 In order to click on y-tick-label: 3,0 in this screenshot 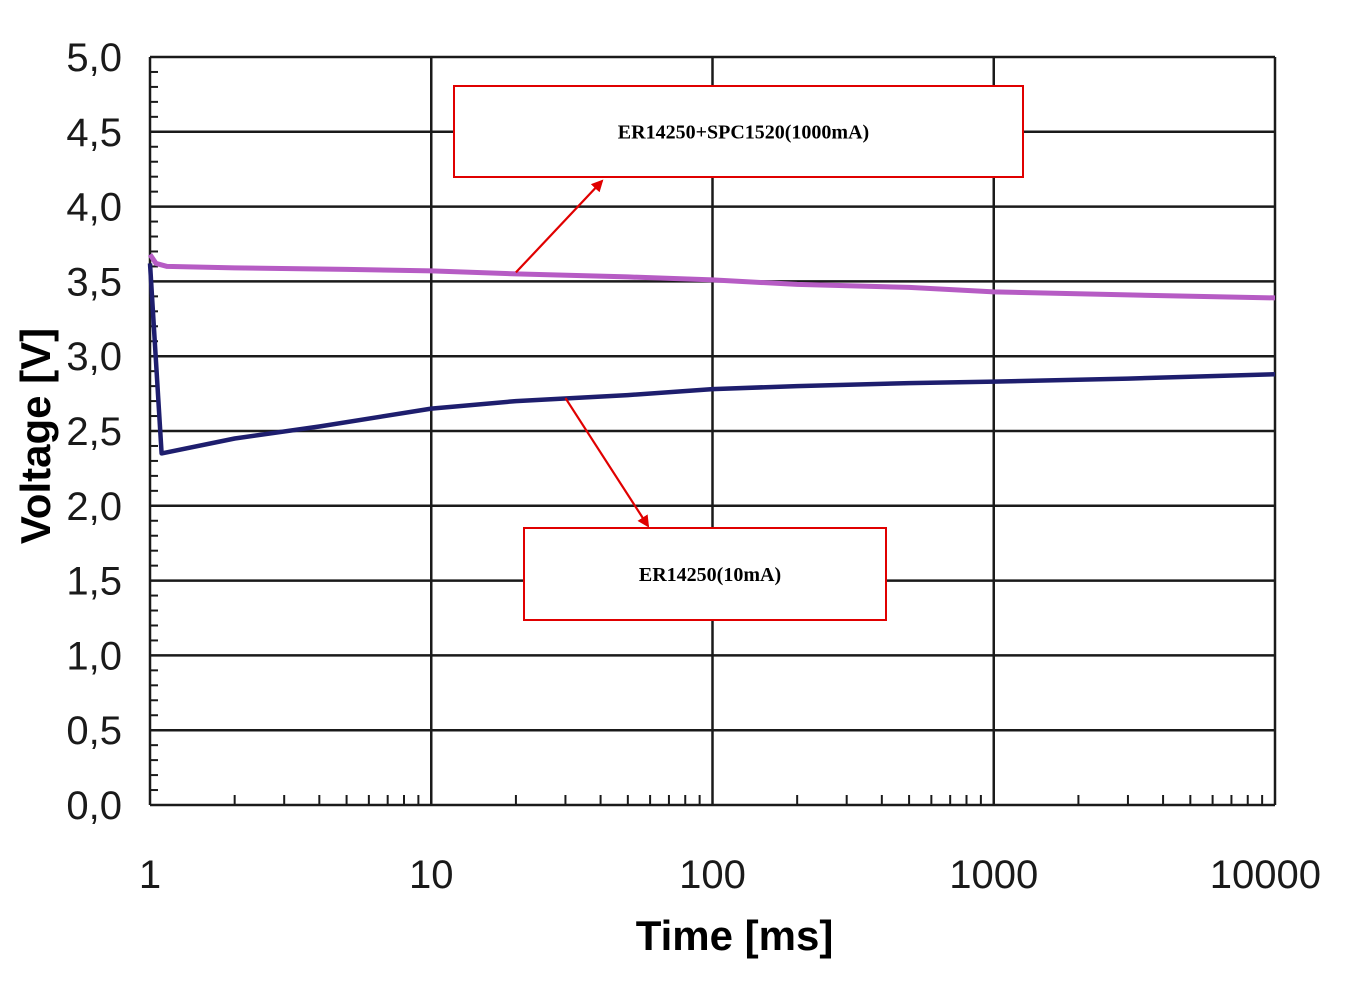, I will do `click(94, 357)`.